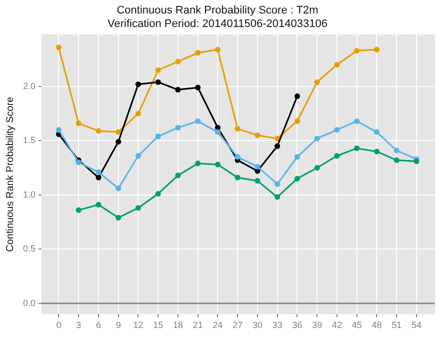  Describe the element at coordinates (217, 325) in the screenshot. I see `x-tick-label: 24` at that location.